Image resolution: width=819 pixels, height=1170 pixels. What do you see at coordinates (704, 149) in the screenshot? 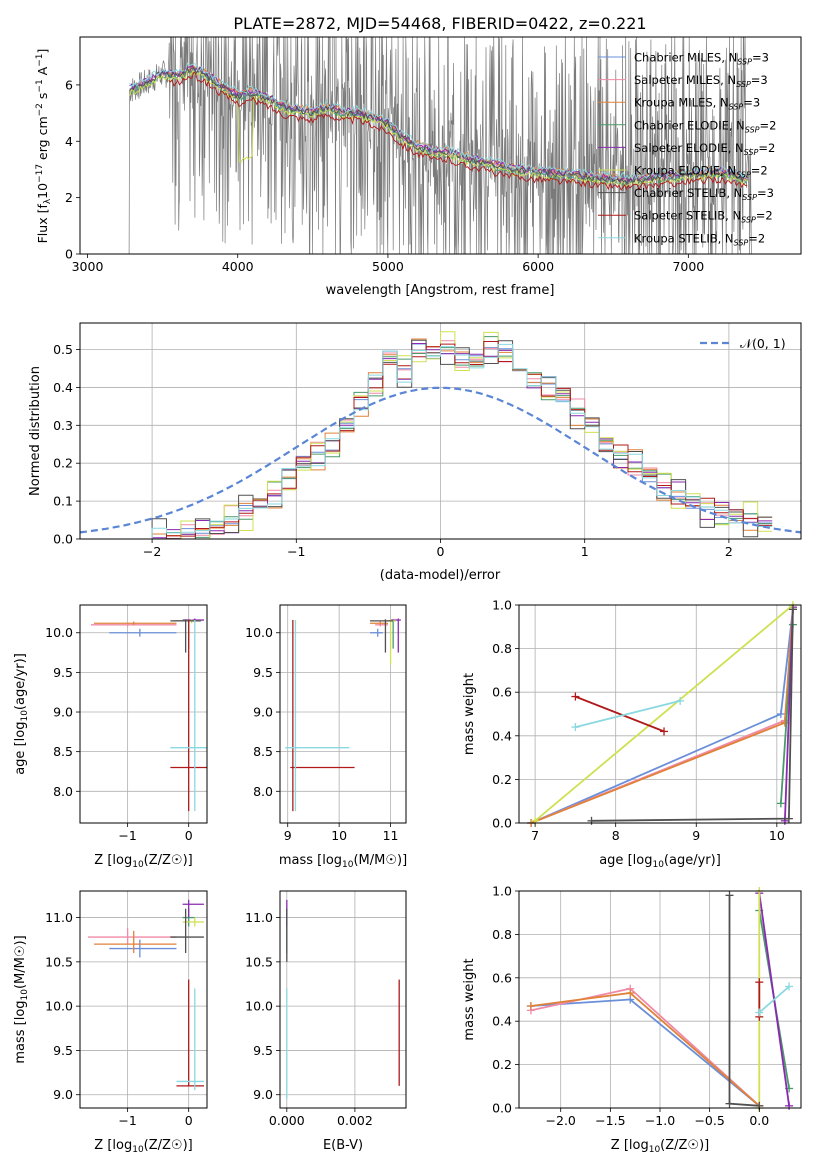
I see `legend-entry: Salpeter ELODIE, NSSP=2` at bounding box center [704, 149].